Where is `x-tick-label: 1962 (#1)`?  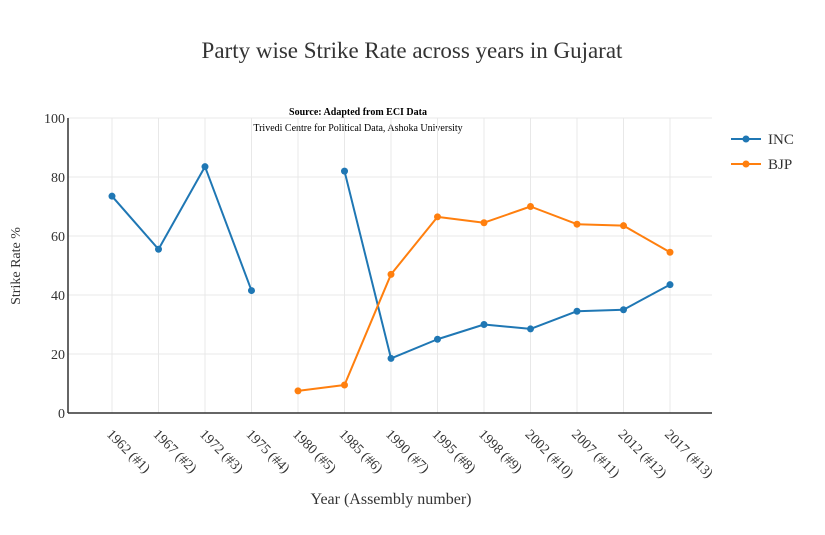 x-tick-label: 1962 (#1) is located at coordinates (128, 452).